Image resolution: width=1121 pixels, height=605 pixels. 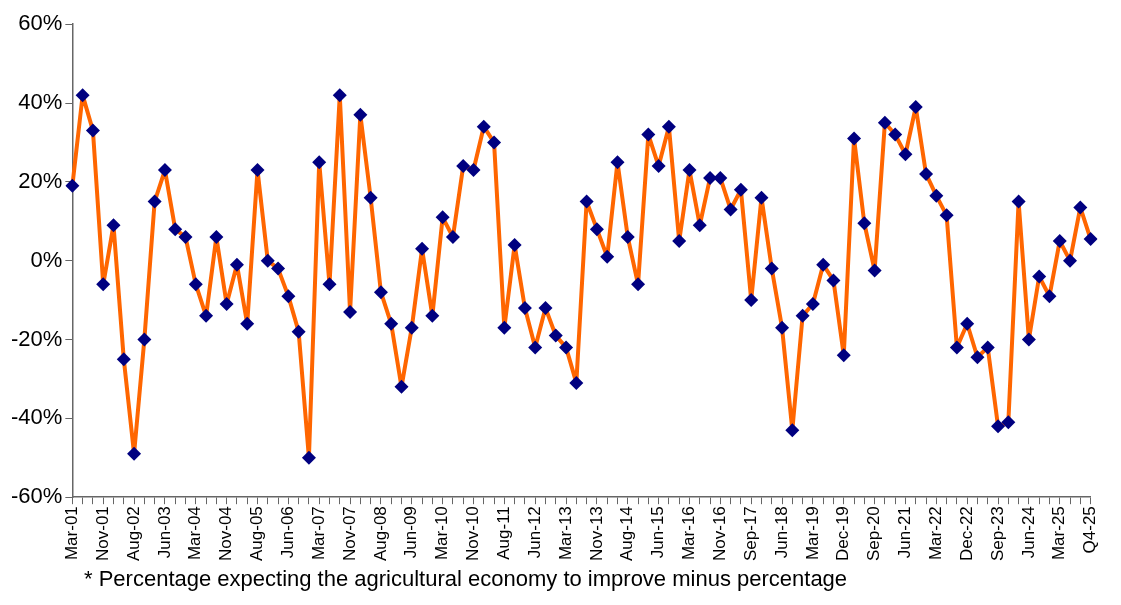 I want to click on x-tick-label: Aug-14, so click(x=627, y=534).